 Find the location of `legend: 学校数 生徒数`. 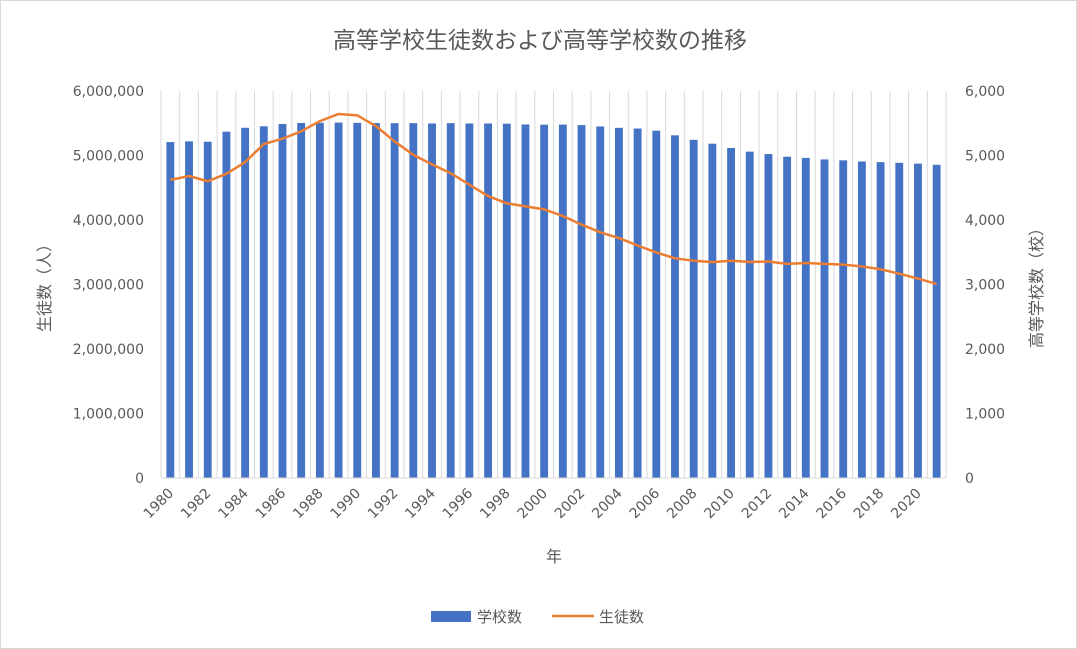

legend: 学校数 生徒数 is located at coordinates (537, 617).